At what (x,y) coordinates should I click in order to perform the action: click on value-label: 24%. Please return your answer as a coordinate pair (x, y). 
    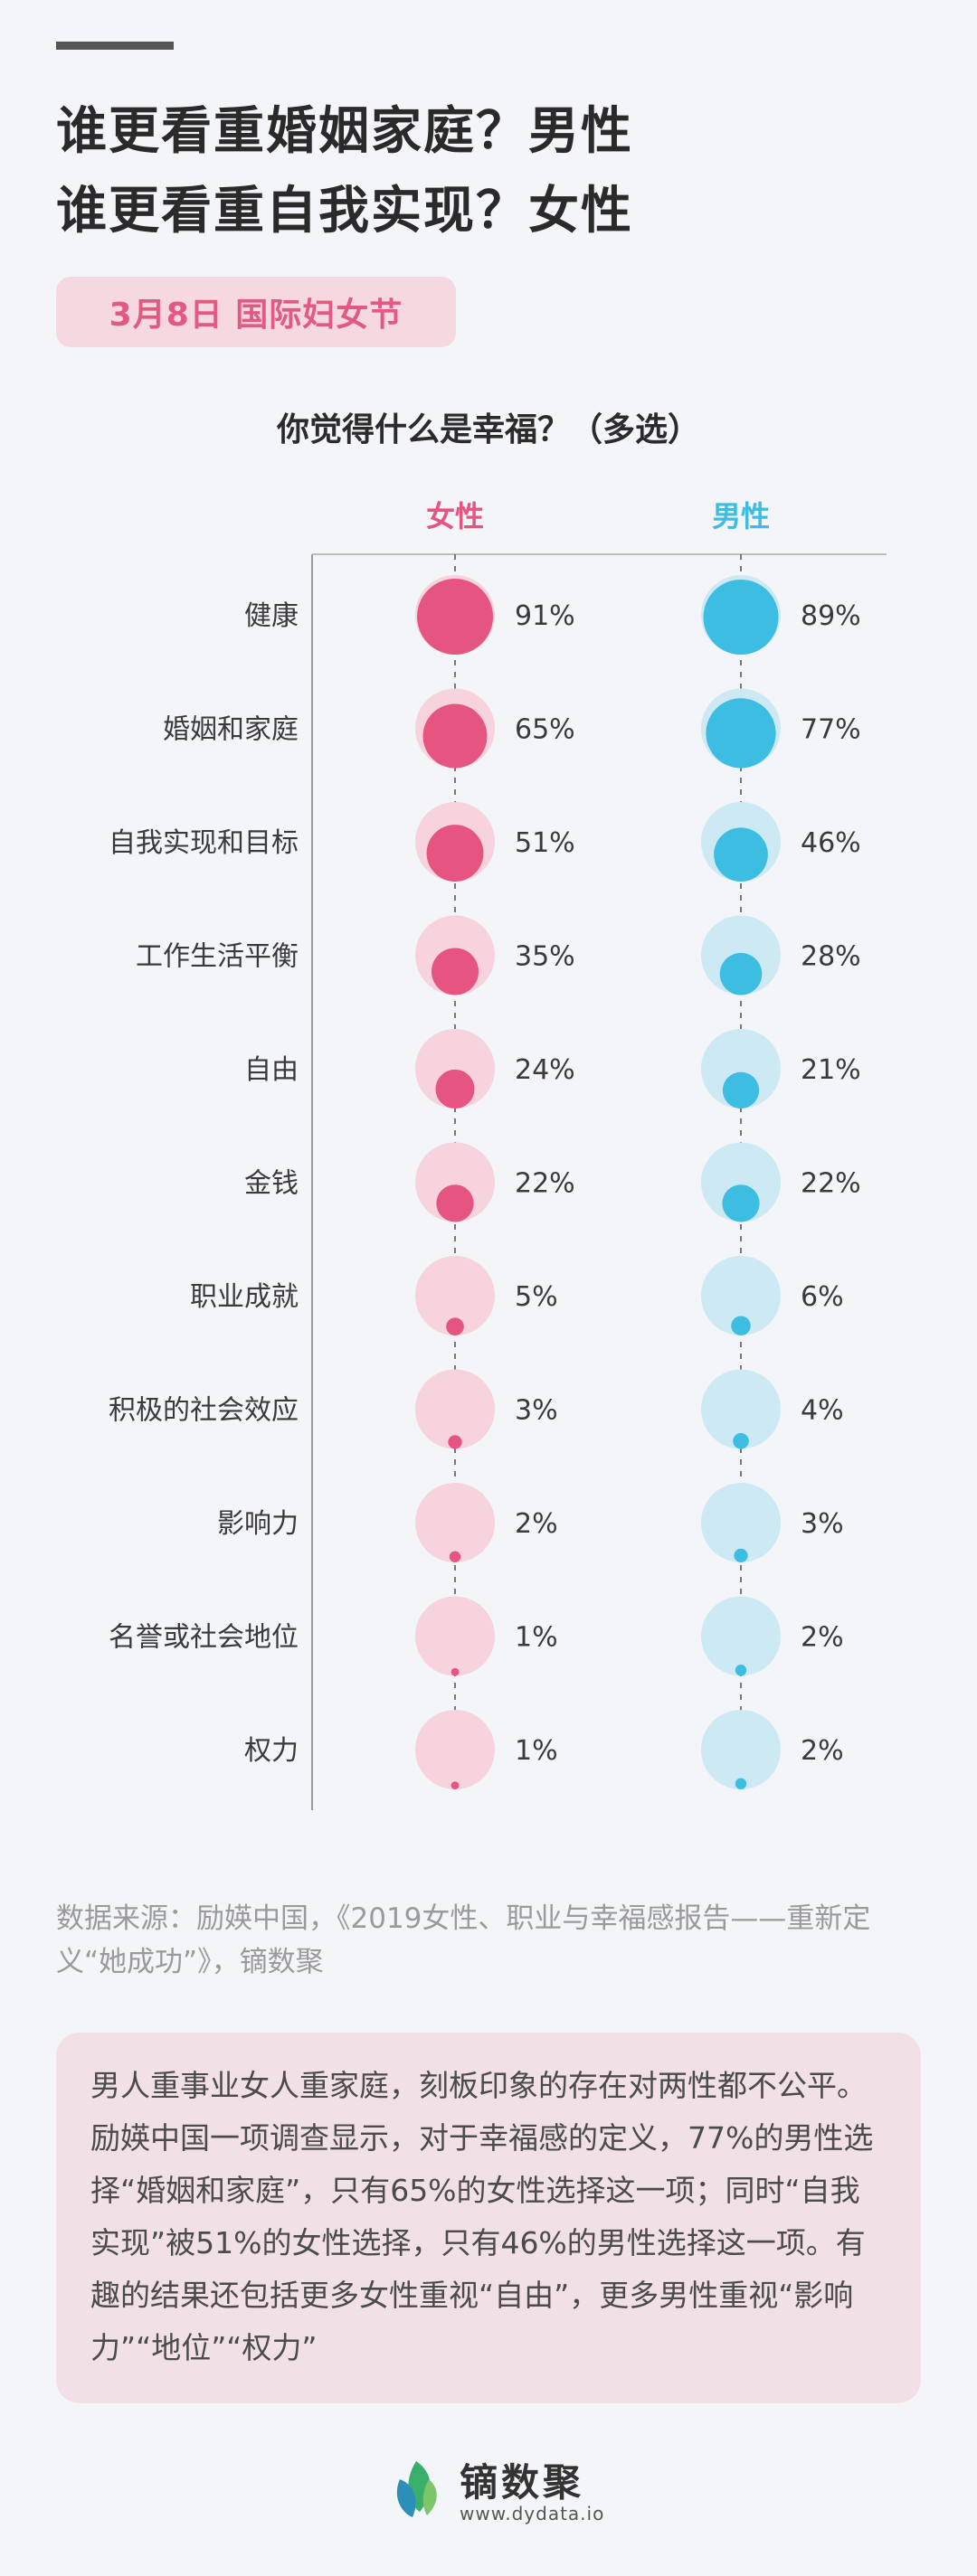
    Looking at the image, I should click on (545, 1070).